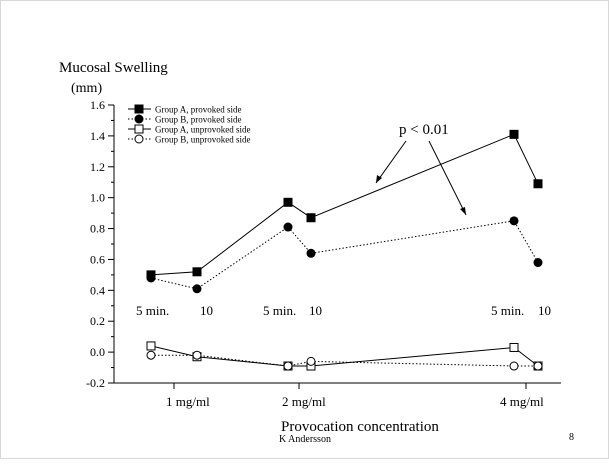 Image resolution: width=609 pixels, height=465 pixels. What do you see at coordinates (343, 310) in the screenshot?
I see `time-labels: 5 min. 10 5 min. 10 5 min. 10` at bounding box center [343, 310].